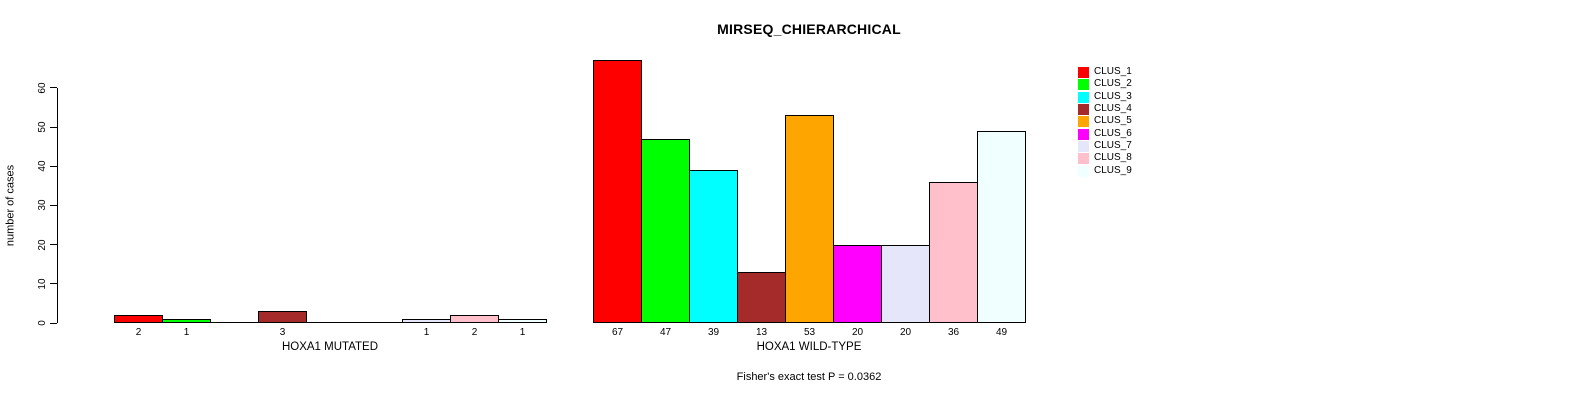 This screenshot has width=1590, height=400. I want to click on legend-label: CLUS_6, so click(1113, 133).